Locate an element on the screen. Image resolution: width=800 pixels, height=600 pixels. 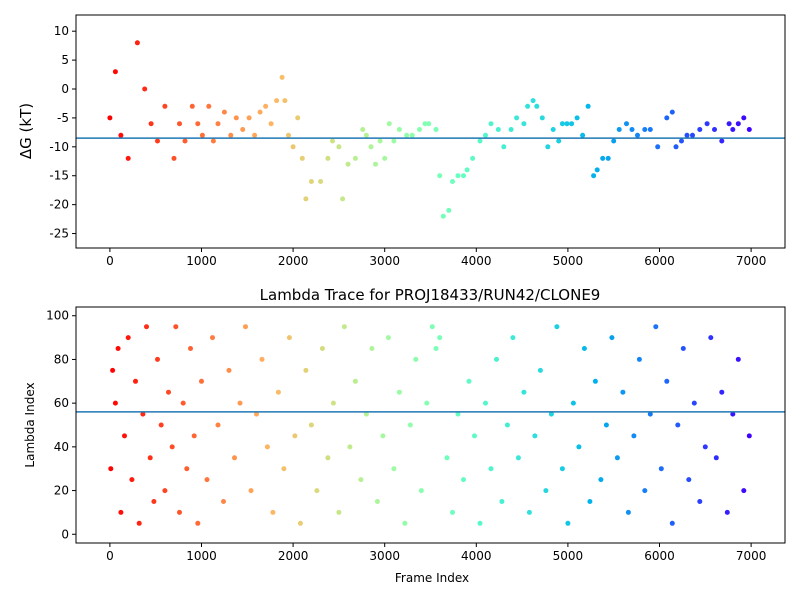
bottom-chart-title: Lambda Trace for PROJ18433/RUN42/CLONE9 is located at coordinates (430, 295).